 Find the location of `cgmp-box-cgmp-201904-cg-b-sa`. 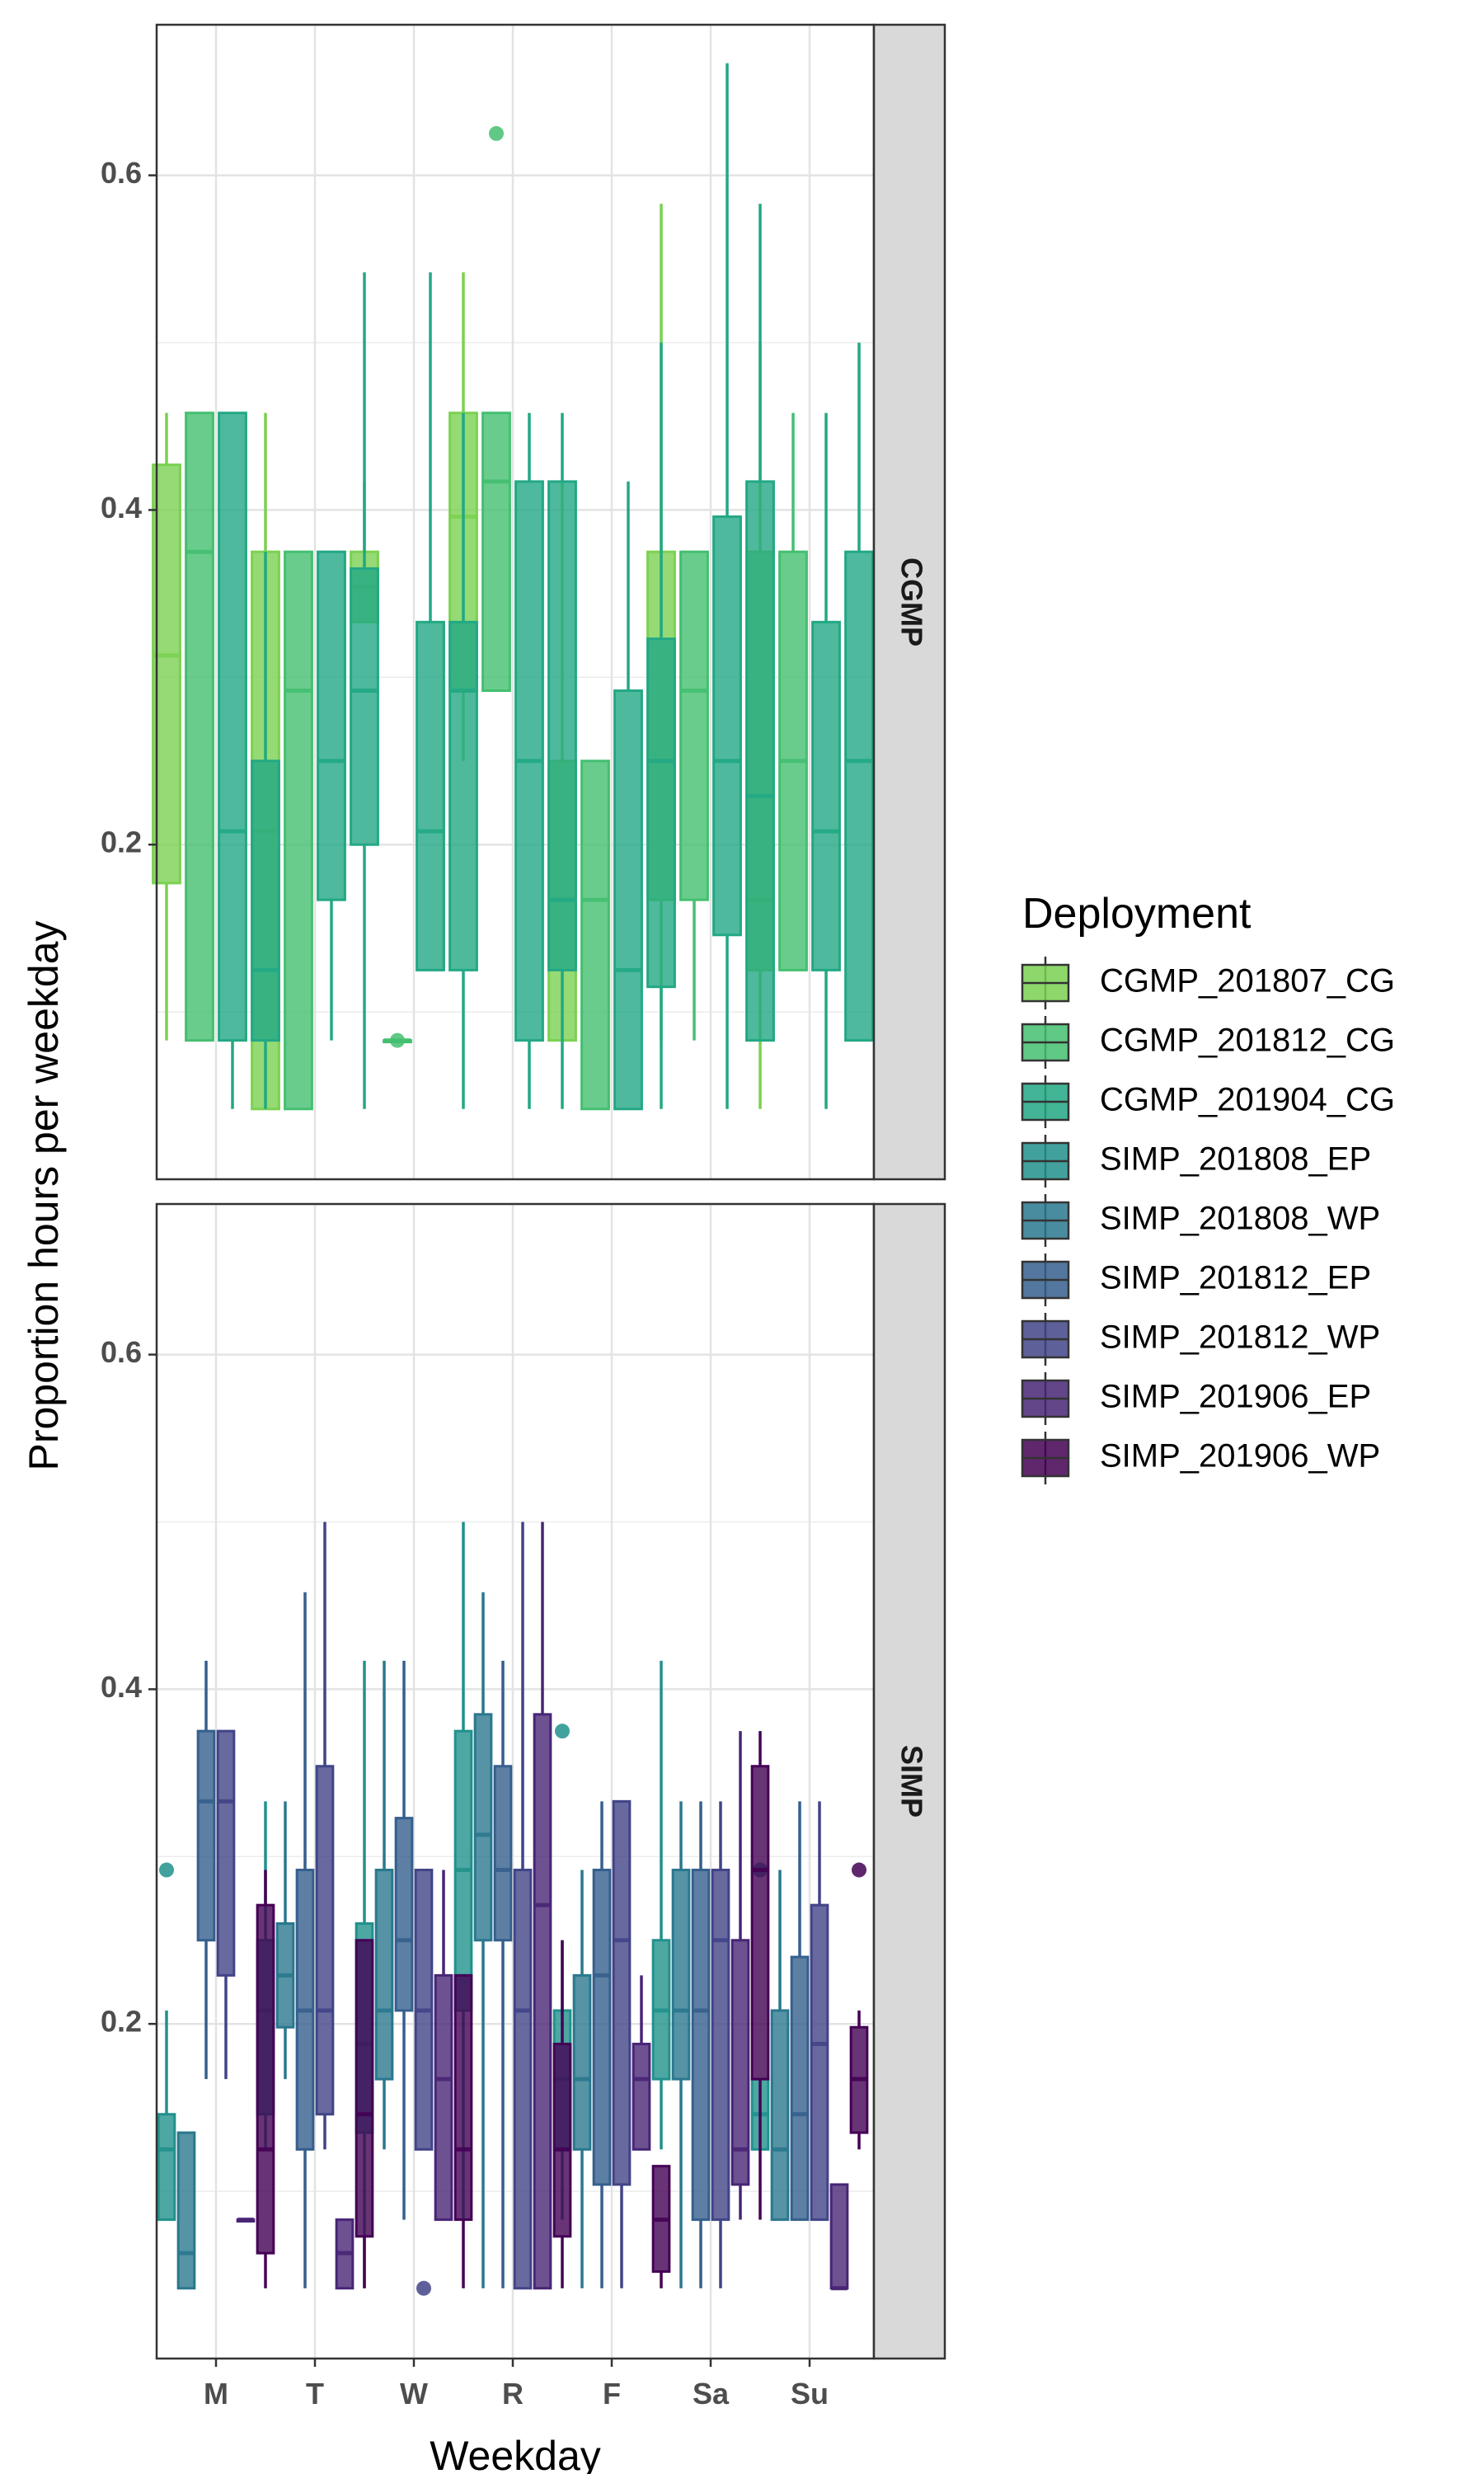

cgmp-box-cgmp-201904-cg-b-sa is located at coordinates (760, 623).